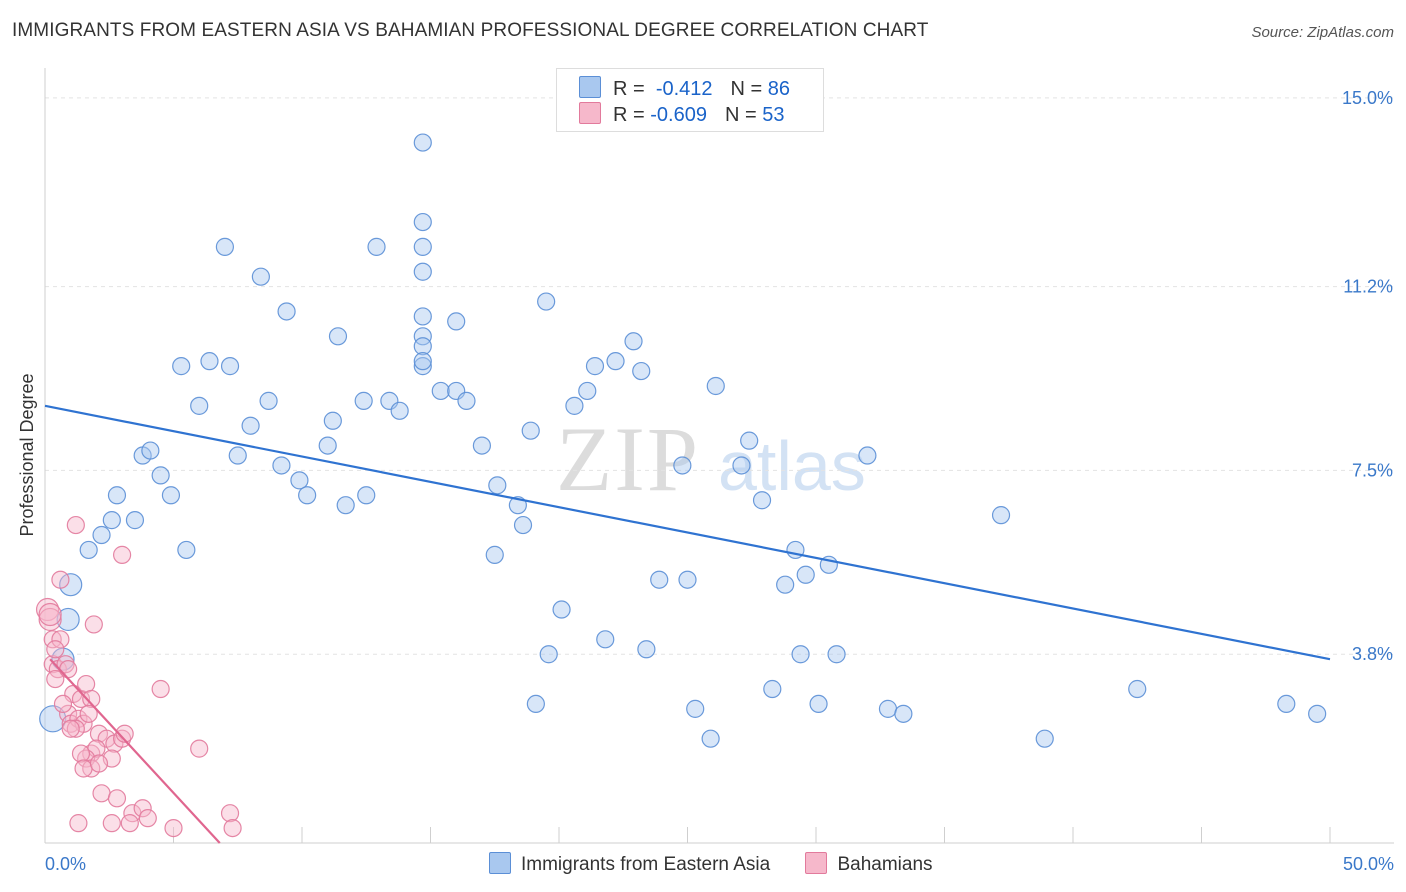 This screenshot has height=892, width=1406. I want to click on y-tick-label: 15.0%, so click(1367, 98).